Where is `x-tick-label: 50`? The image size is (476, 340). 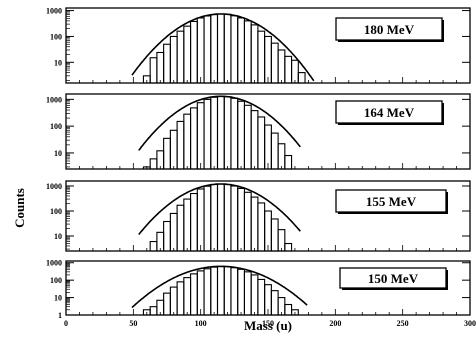
x-tick-label: 50 is located at coordinates (133, 323).